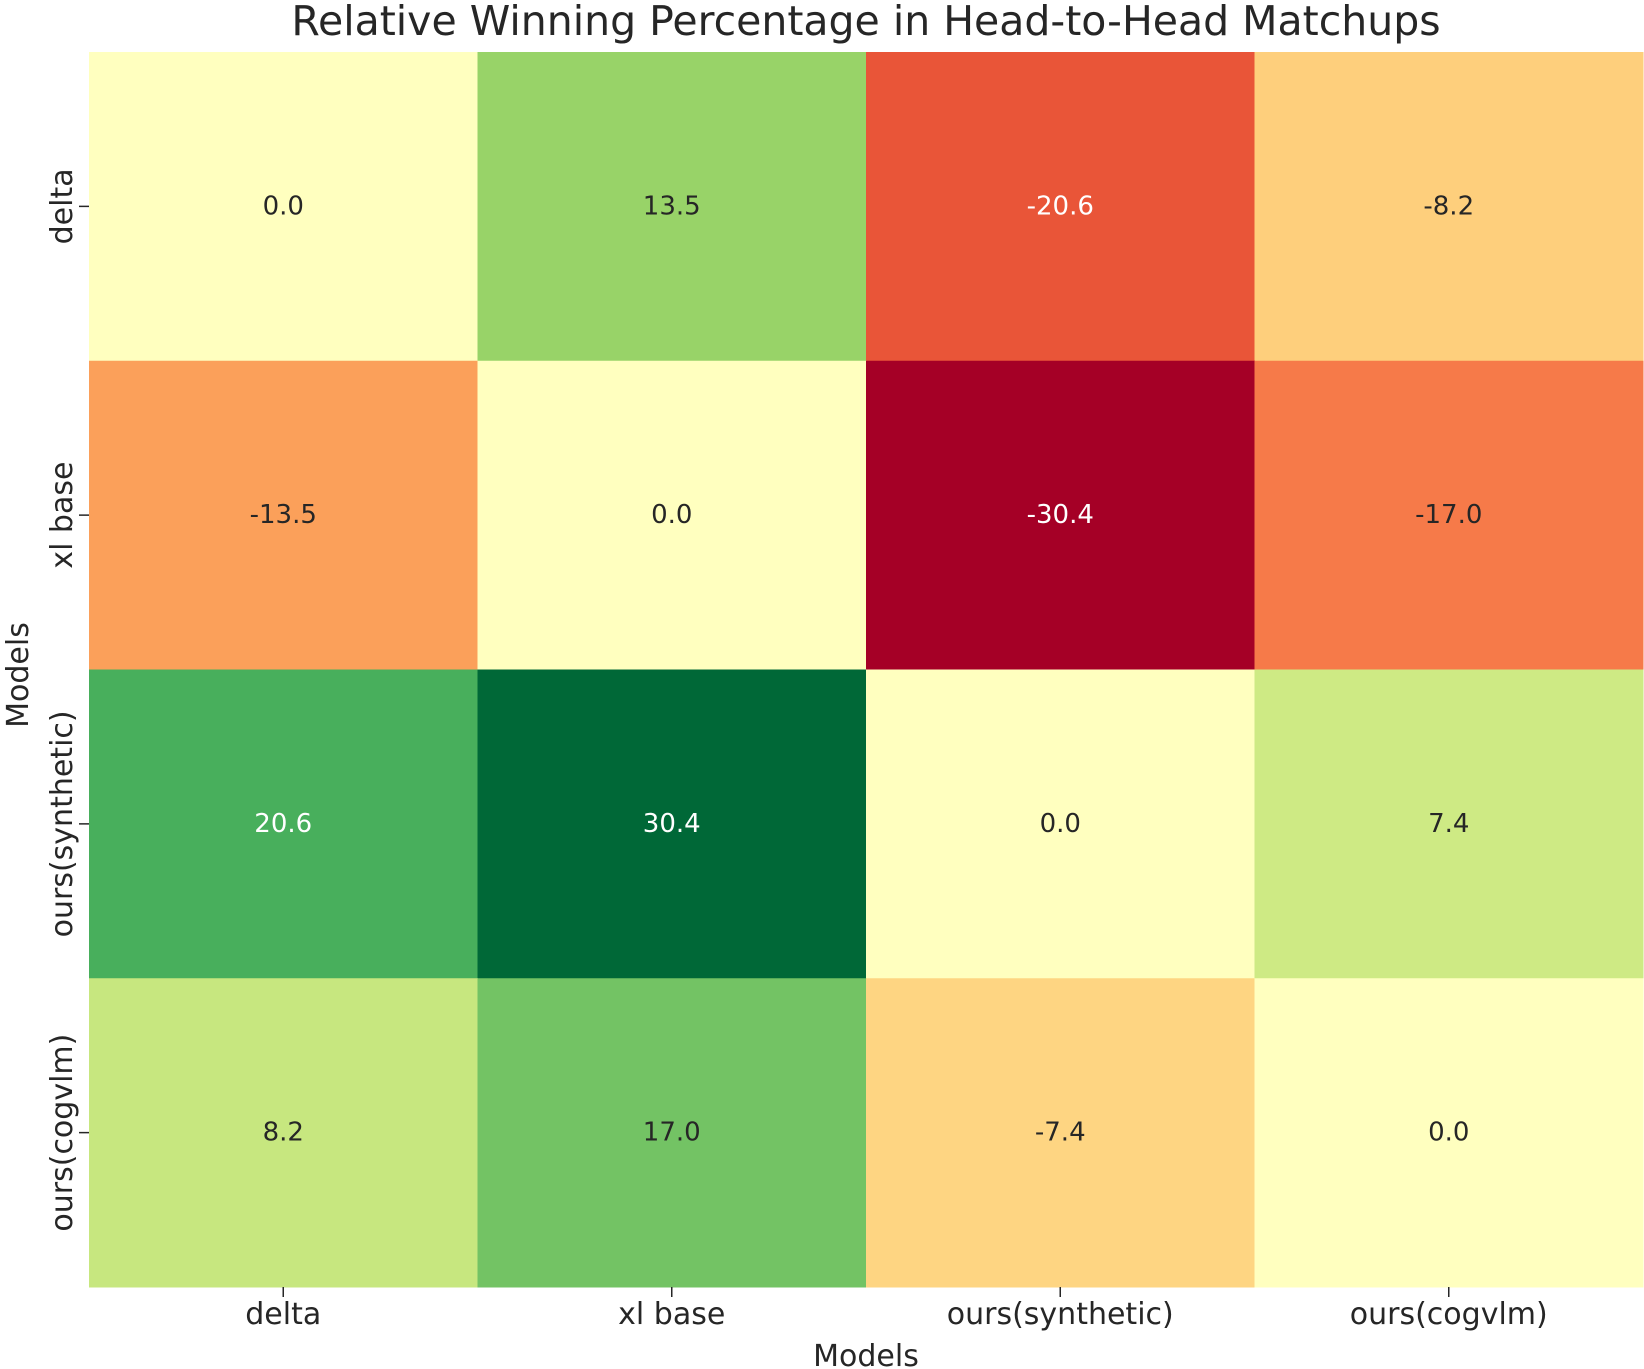 Image resolution: width=1644 pixels, height=1369 pixels. Describe the element at coordinates (283, 1314) in the screenshot. I see `x-tick-label: delta` at that location.